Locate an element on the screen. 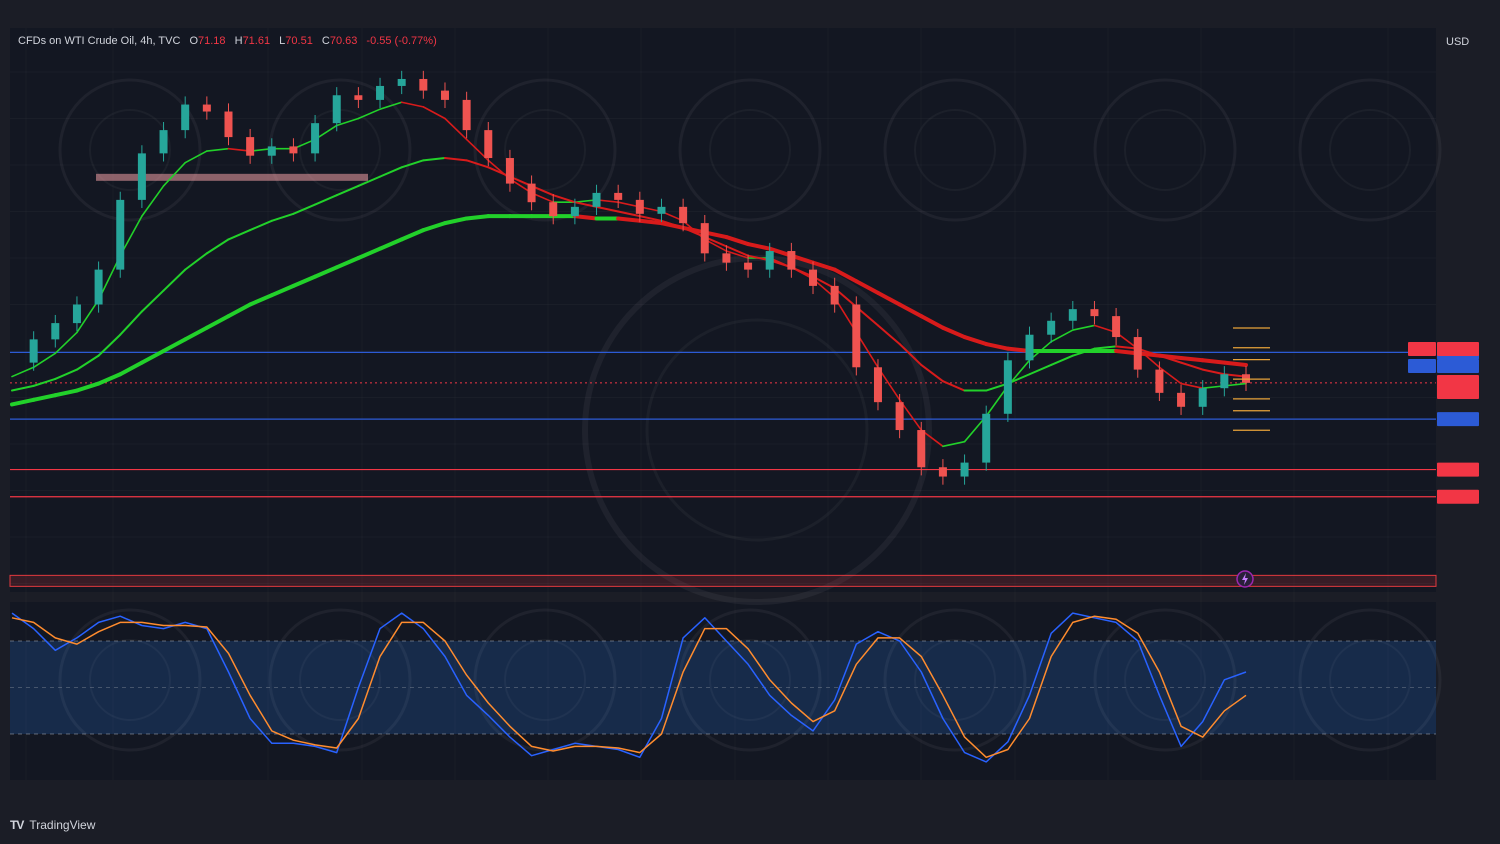 The image size is (1500, 844). stoch-series-line is located at coordinates (629, 687).